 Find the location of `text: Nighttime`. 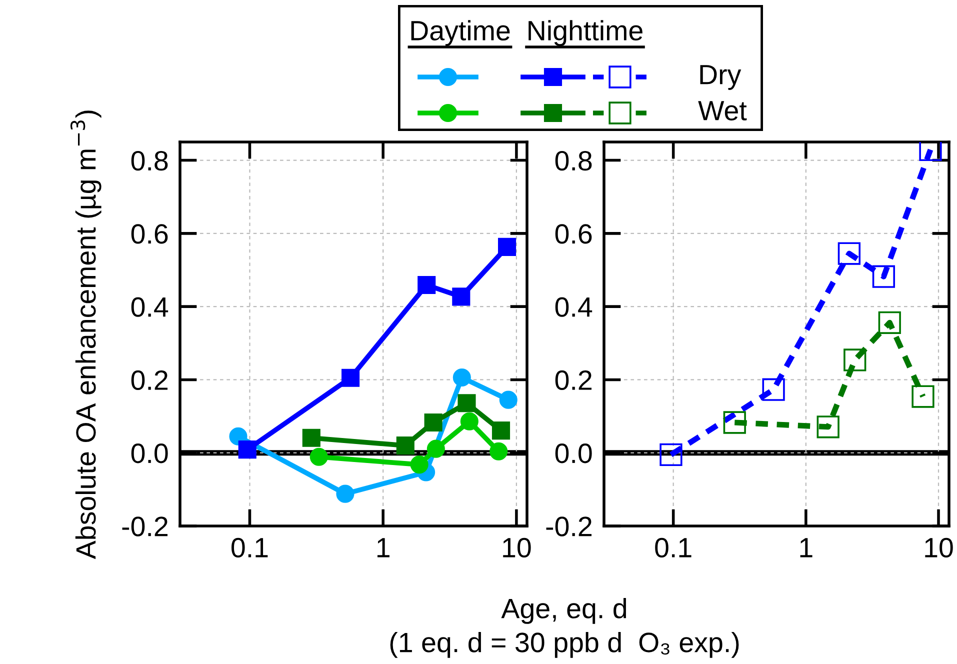

text: Nighttime is located at coordinates (585, 33).